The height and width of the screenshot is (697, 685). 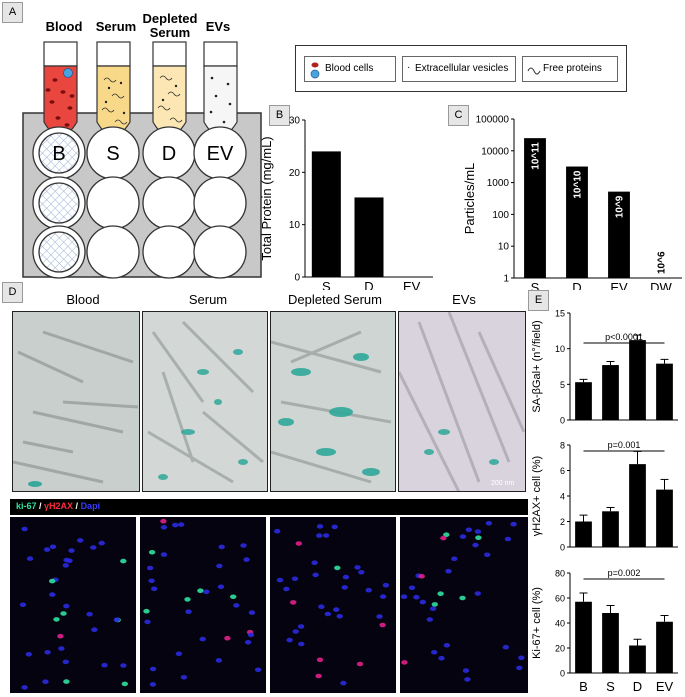 I want to click on bar-value-label: 10^6, so click(x=662, y=262).